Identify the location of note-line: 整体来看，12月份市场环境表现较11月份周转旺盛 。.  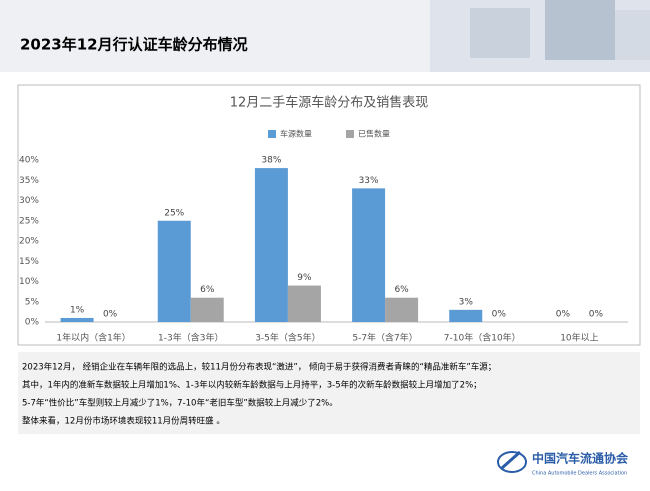
(123, 421).